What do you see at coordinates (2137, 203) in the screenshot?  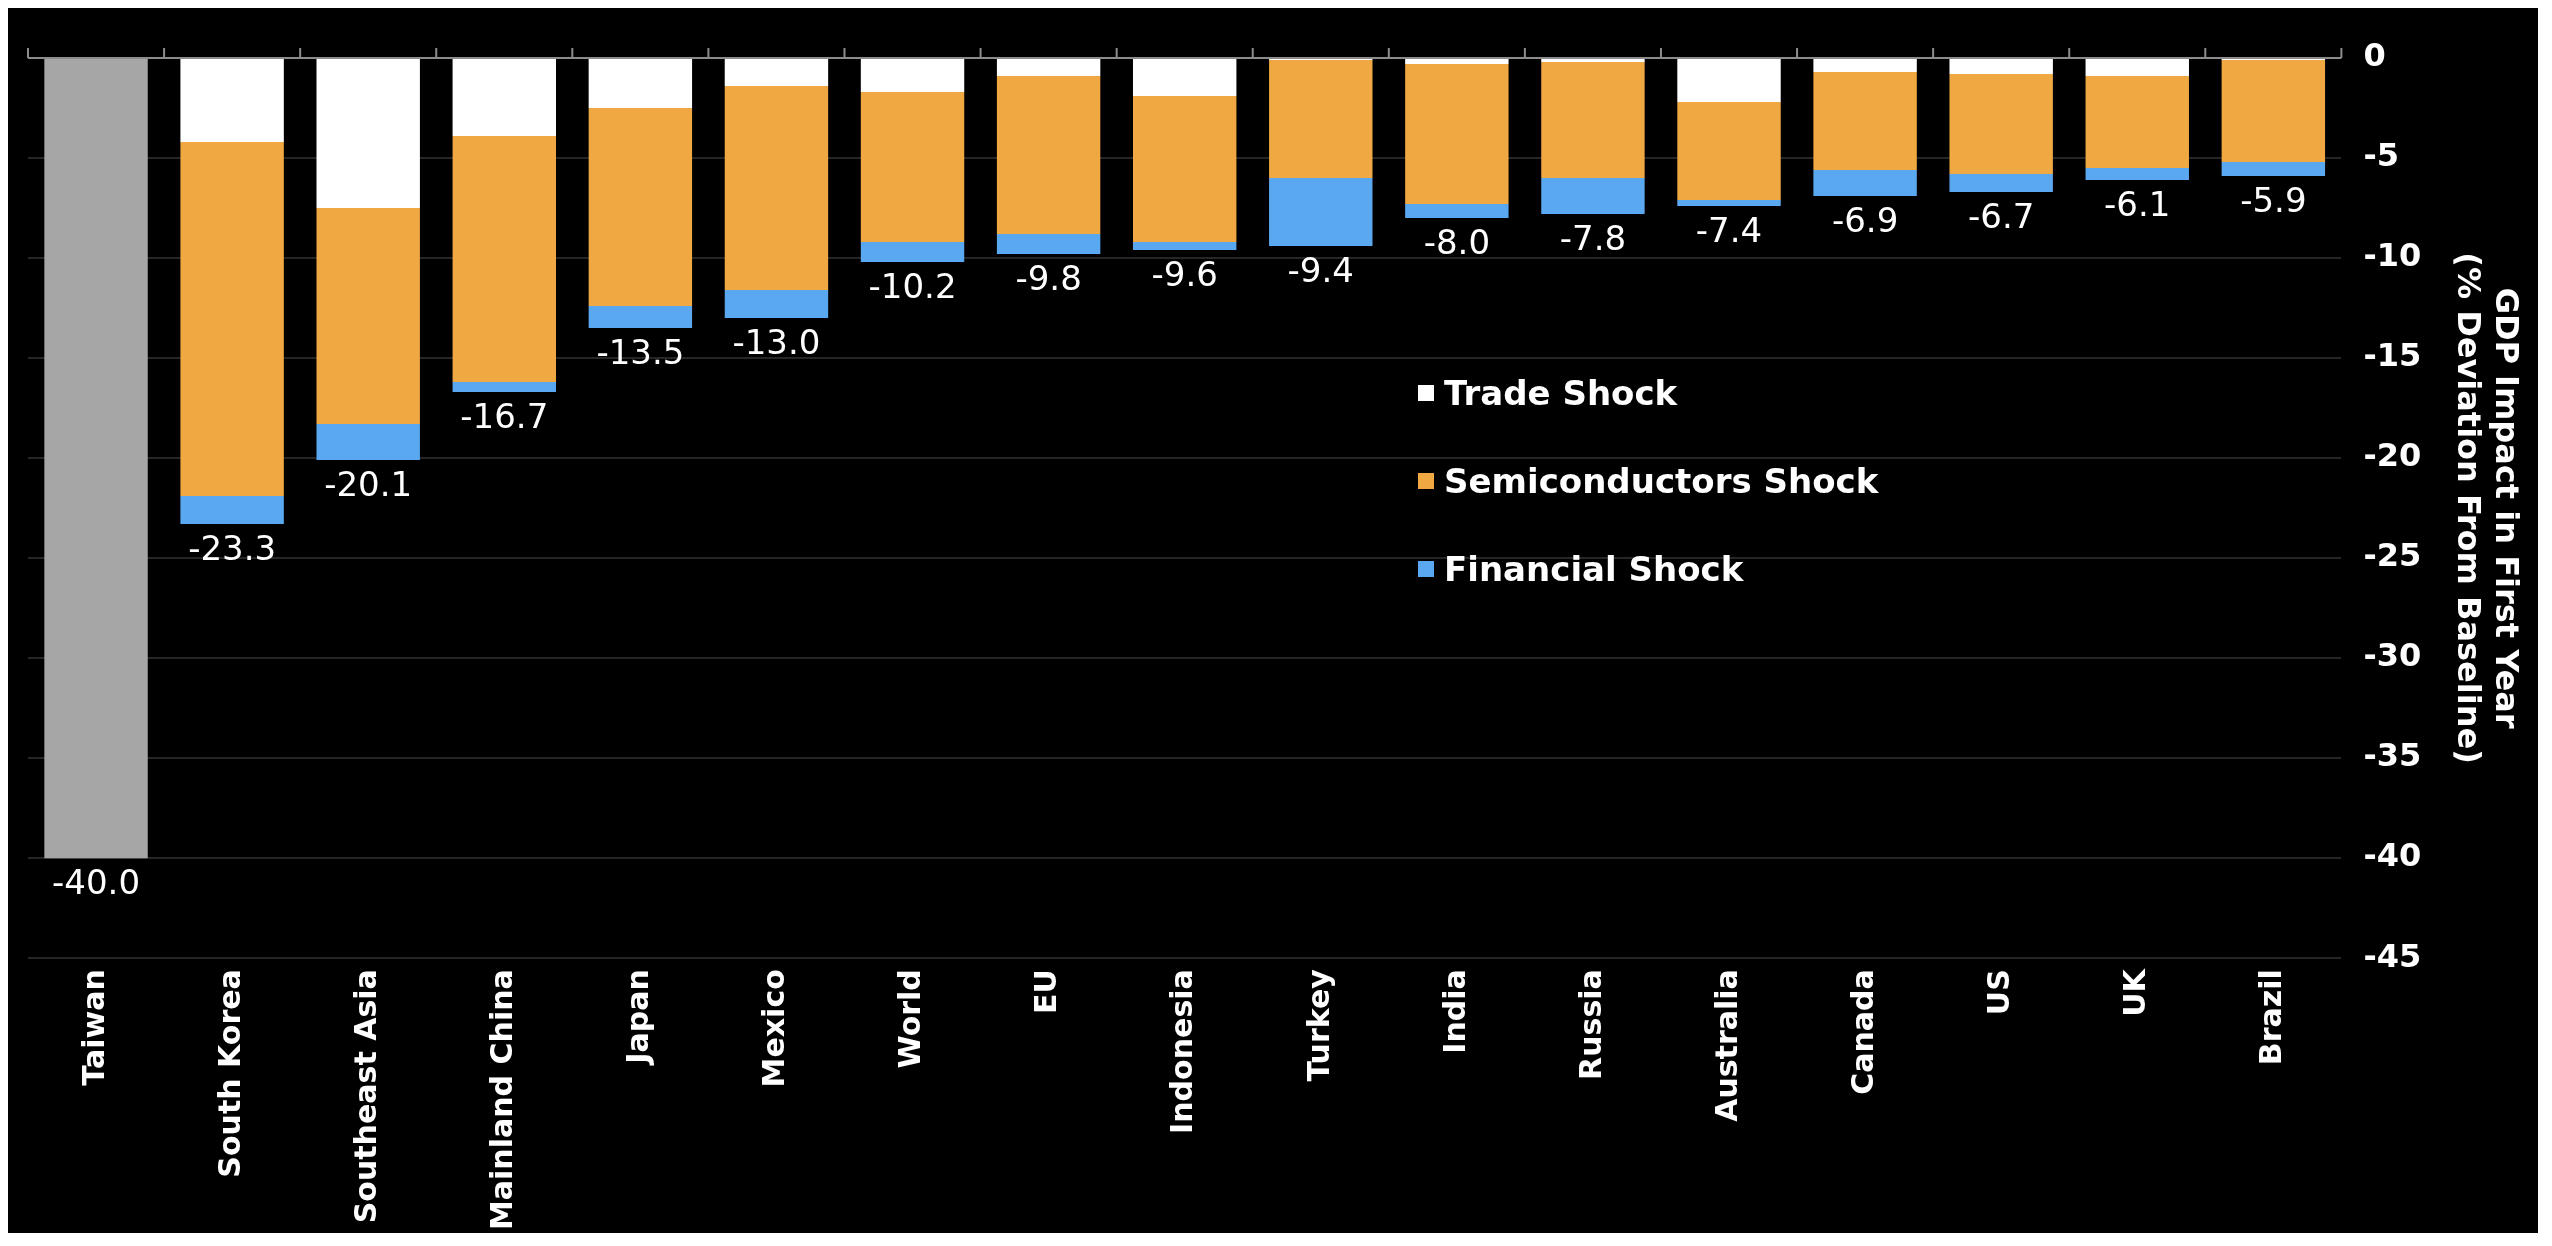 I see `total-label: -6.1` at bounding box center [2137, 203].